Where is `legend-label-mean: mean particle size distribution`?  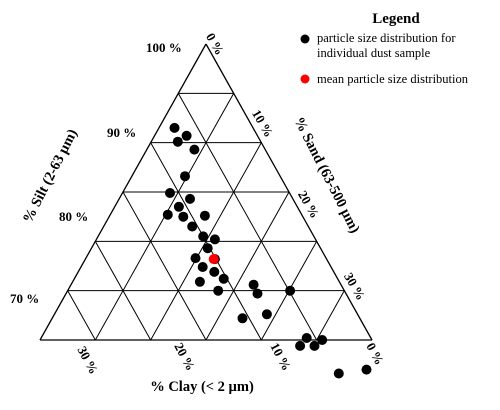
legend-label-mean: mean particle size distribution is located at coordinates (393, 79).